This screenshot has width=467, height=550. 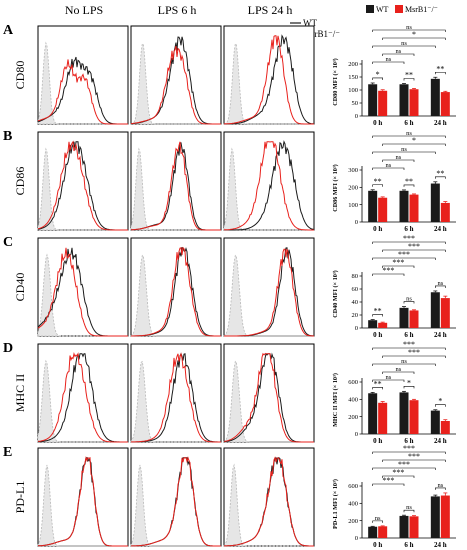 What do you see at coordinates (7, 452) in the screenshot?
I see `panel-letter: E` at bounding box center [7, 452].